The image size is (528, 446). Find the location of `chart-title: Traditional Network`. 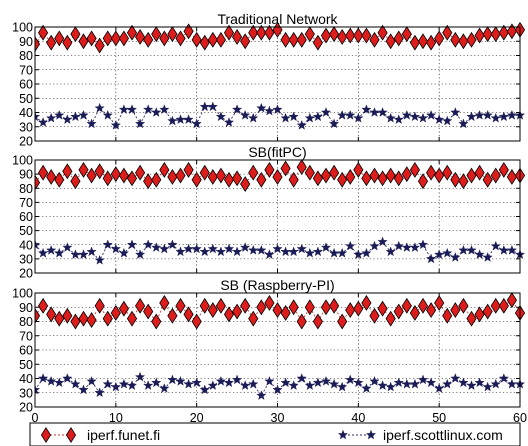

chart-title: Traditional Network is located at coordinates (277, 19).